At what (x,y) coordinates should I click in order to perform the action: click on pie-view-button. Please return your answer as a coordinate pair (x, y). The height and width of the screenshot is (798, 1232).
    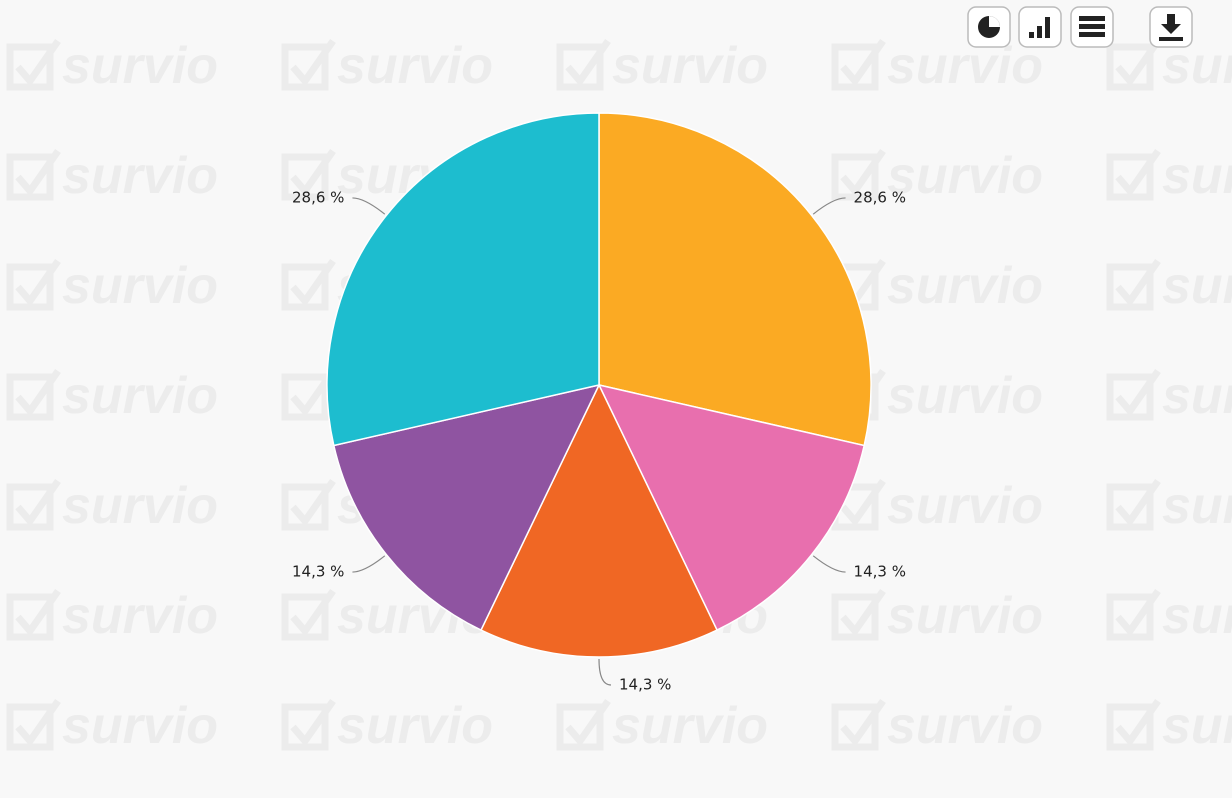
    Looking at the image, I should click on (989, 27).